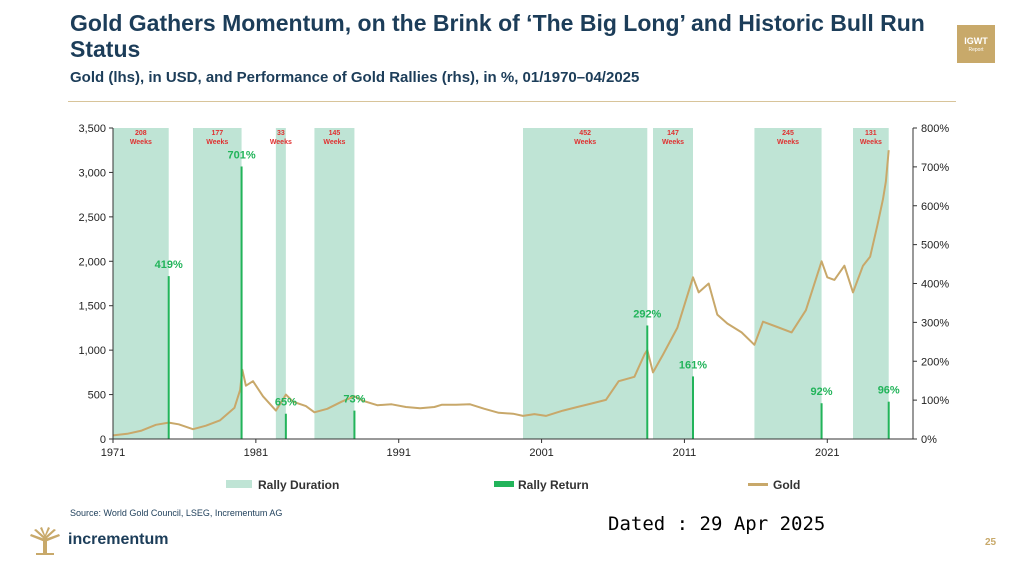 The image size is (1024, 568). Describe the element at coordinates (827, 453) in the screenshot. I see `x-tick-label-5: 2021` at that location.